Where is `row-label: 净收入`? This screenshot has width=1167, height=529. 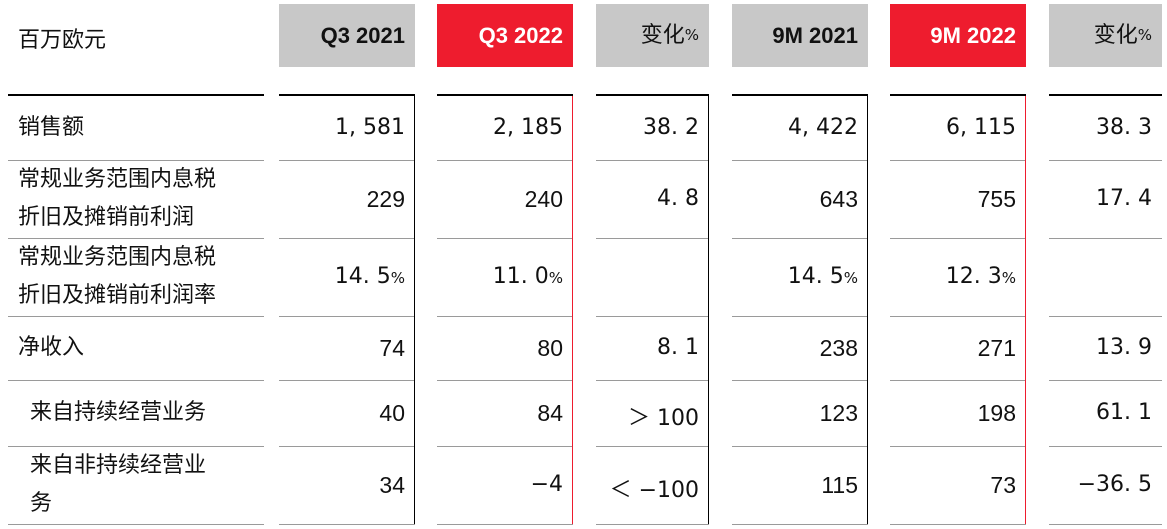 row-label: 净收入 is located at coordinates (51, 348).